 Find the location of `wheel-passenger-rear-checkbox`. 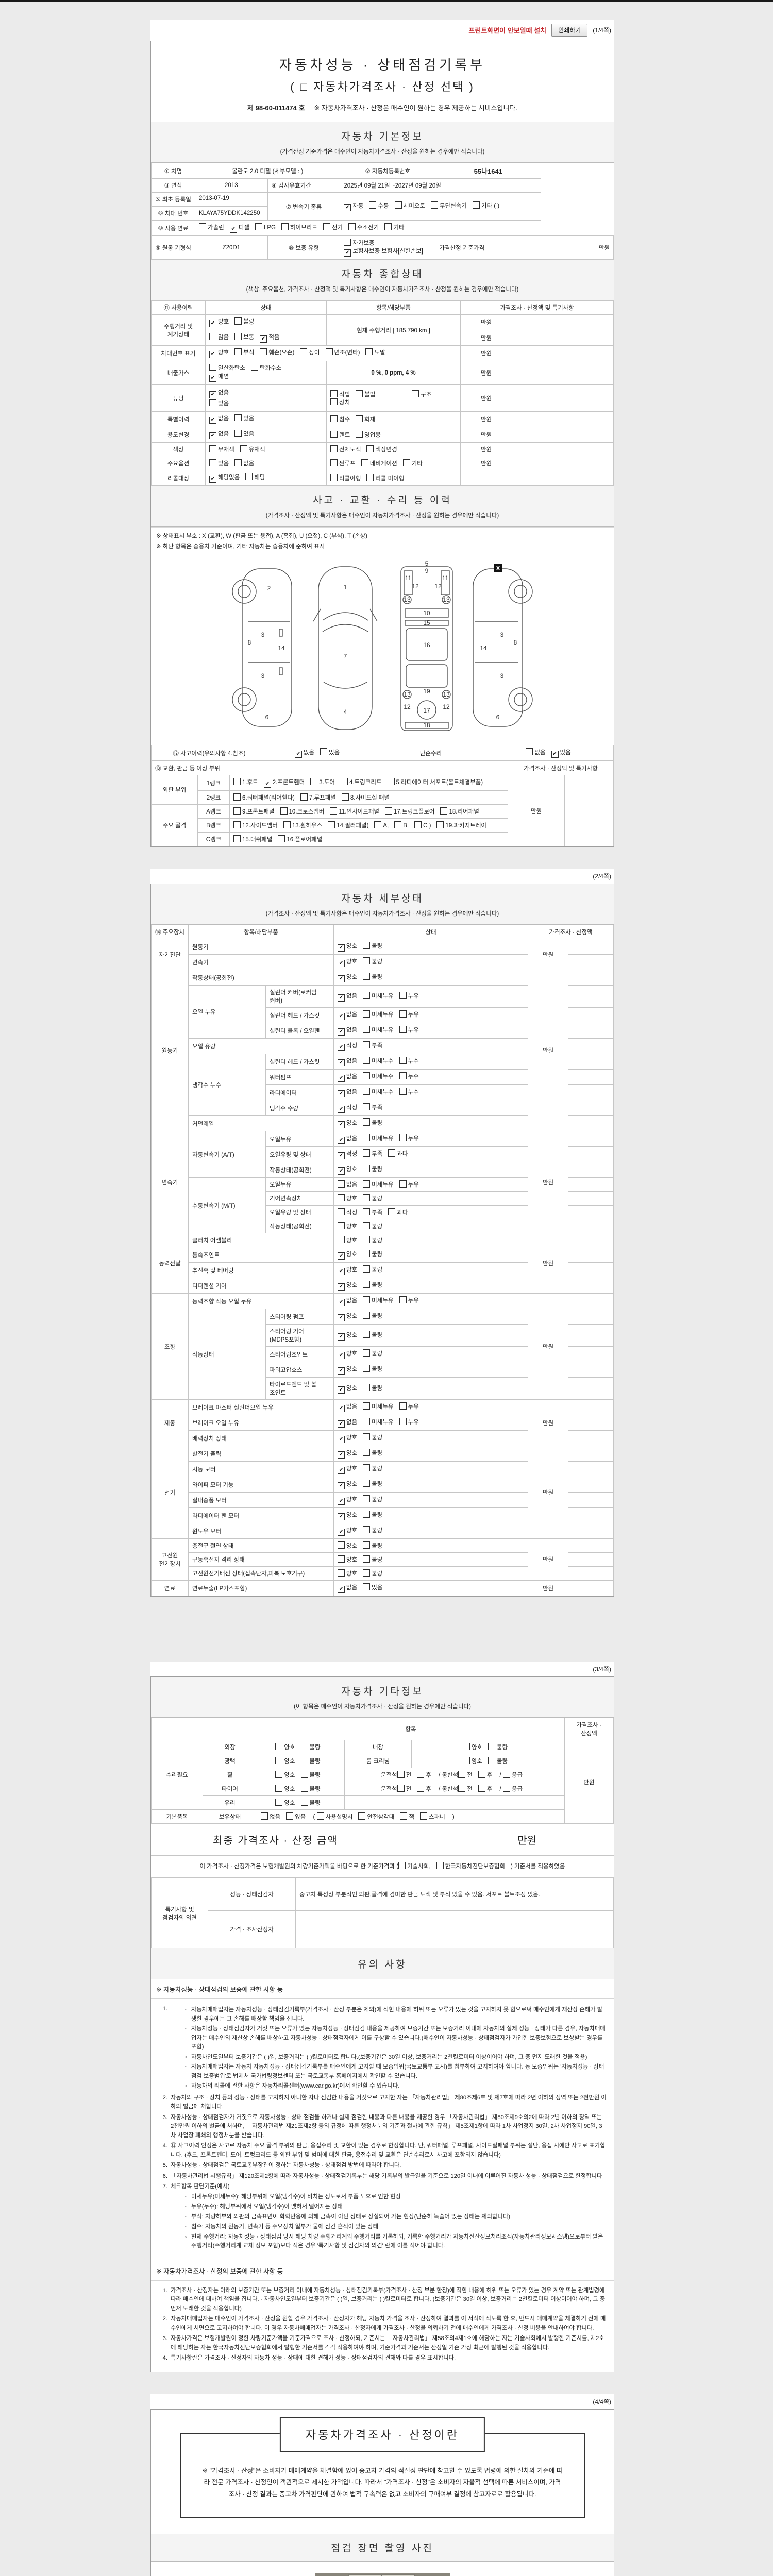

wheel-passenger-rear-checkbox is located at coordinates (481, 1774).